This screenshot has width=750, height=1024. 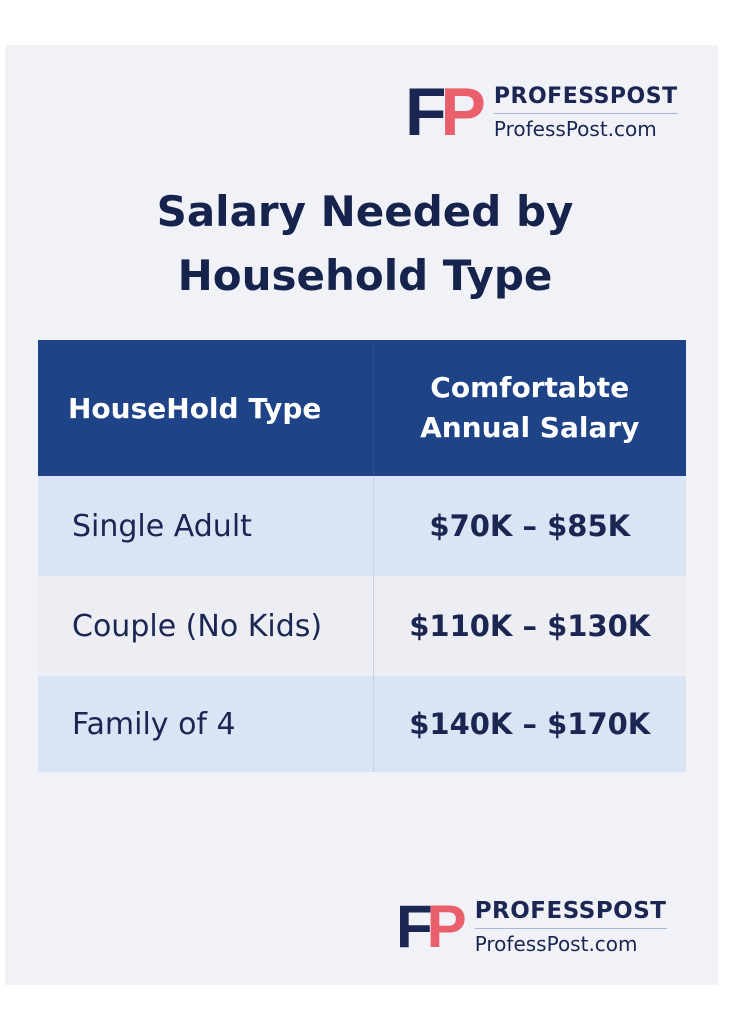 What do you see at coordinates (529, 626) in the screenshot?
I see `salary-cell: $110K – $130K` at bounding box center [529, 626].